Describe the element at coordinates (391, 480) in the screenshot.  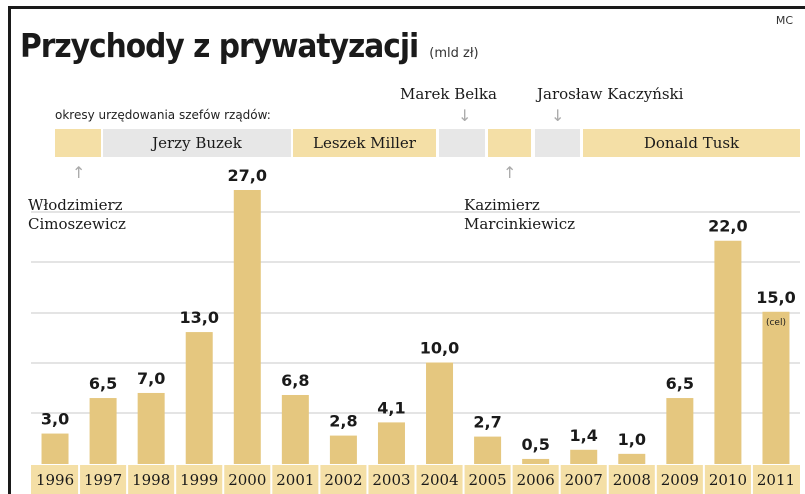
I see `x-tick-label: 2003` at that location.